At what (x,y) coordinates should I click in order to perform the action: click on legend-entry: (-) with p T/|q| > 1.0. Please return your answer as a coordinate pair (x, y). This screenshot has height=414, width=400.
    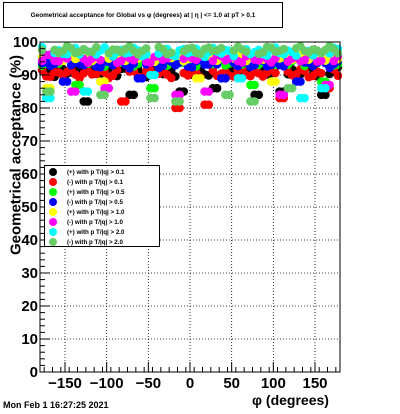
    Looking at the image, I should click on (86, 222).